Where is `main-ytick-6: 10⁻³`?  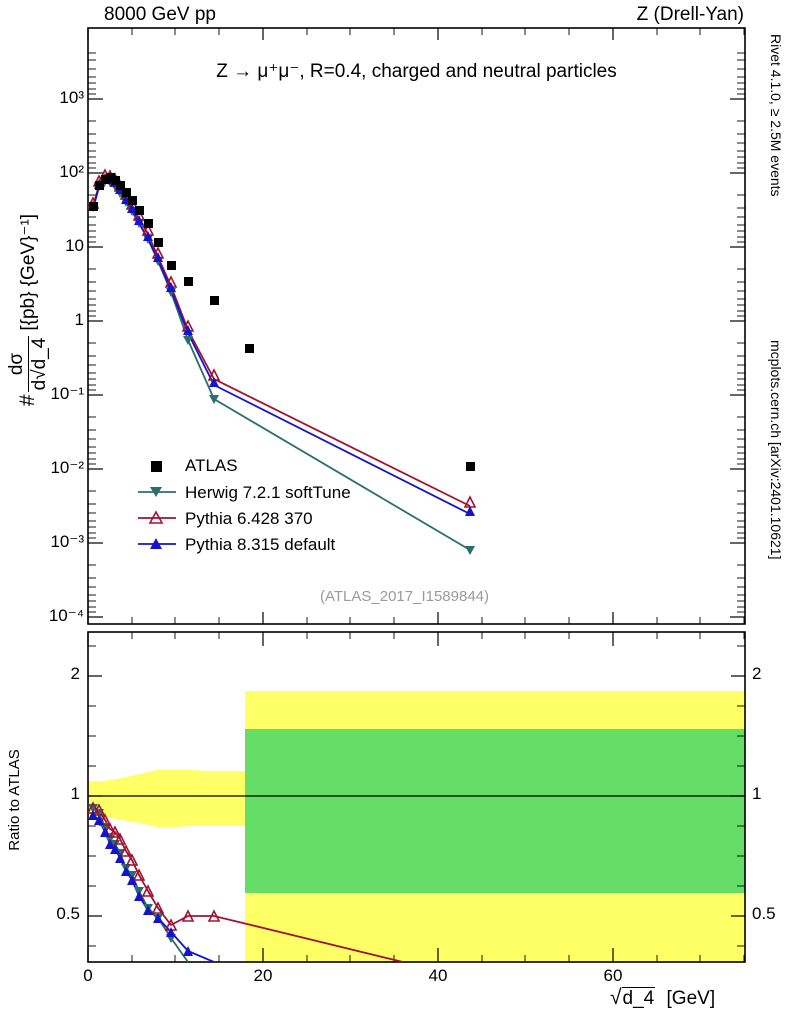 main-ytick-6: 10⁻³ is located at coordinates (67, 541).